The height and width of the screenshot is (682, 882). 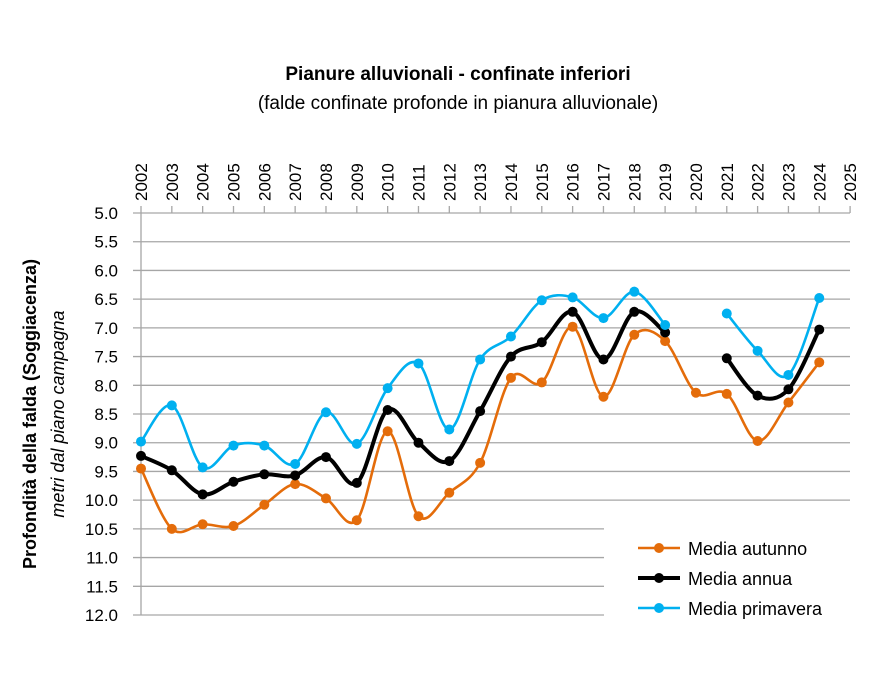 I want to click on y-tick-label: 8.5, so click(x=106, y=414).